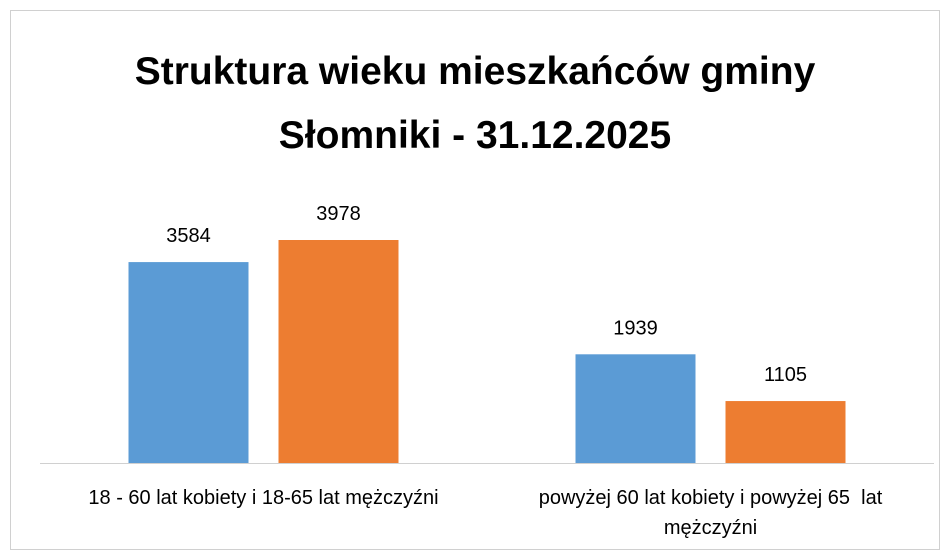  I want to click on data-label: 3584, so click(188, 236).